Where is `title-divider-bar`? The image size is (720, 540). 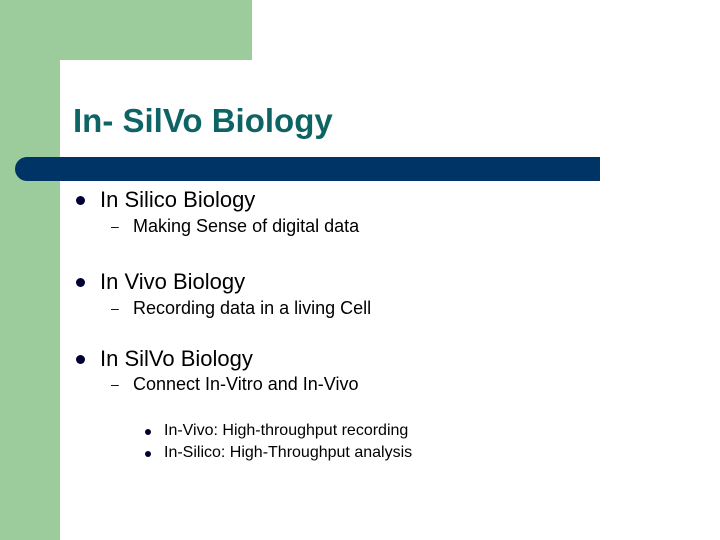
title-divider-bar is located at coordinates (307, 169).